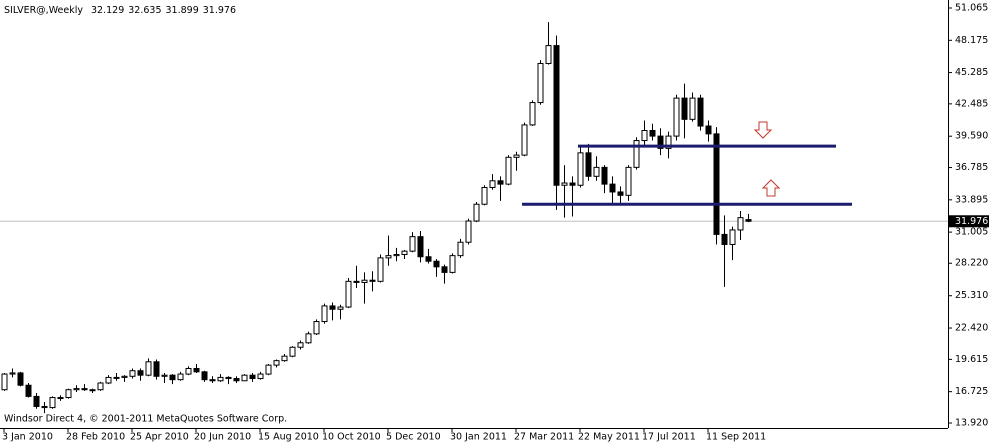 The width and height of the screenshot is (991, 444). Describe the element at coordinates (971, 391) in the screenshot. I see `y-tick-label: 16.725` at that location.